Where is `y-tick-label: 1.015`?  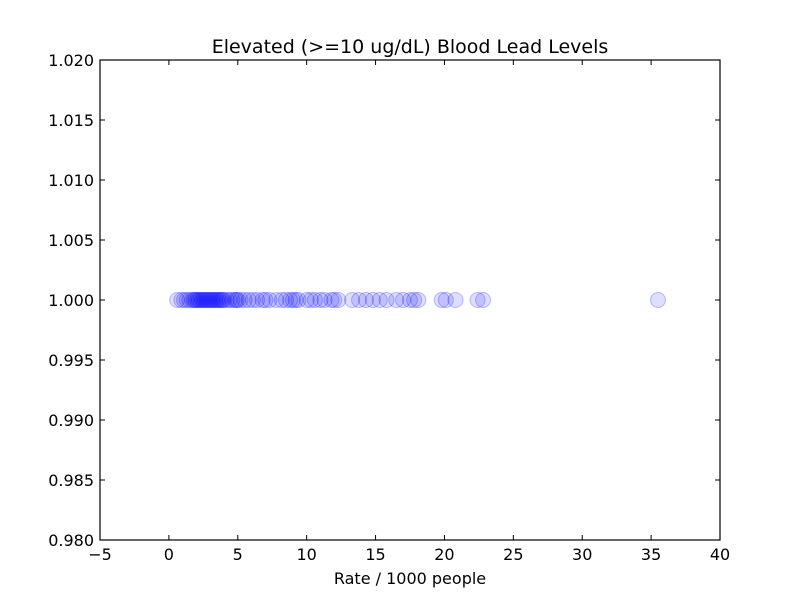 y-tick-label: 1.015 is located at coordinates (71, 120).